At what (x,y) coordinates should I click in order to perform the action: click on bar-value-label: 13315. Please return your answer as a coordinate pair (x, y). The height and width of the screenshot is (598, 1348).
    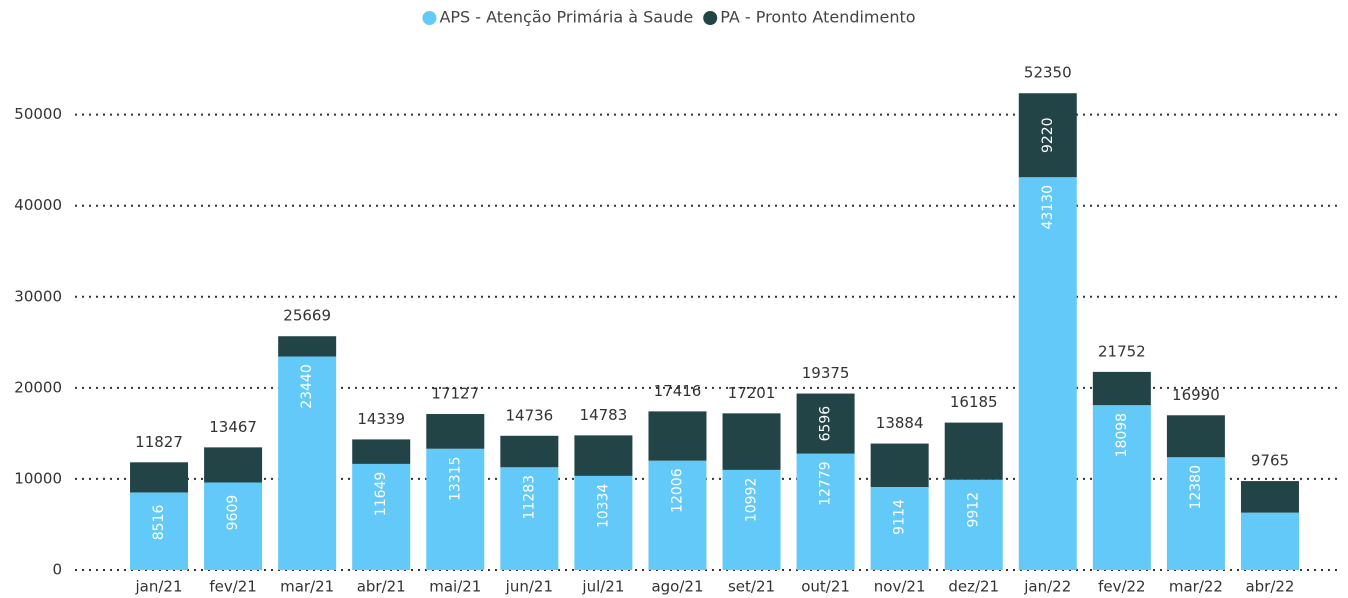
    Looking at the image, I should click on (455, 478).